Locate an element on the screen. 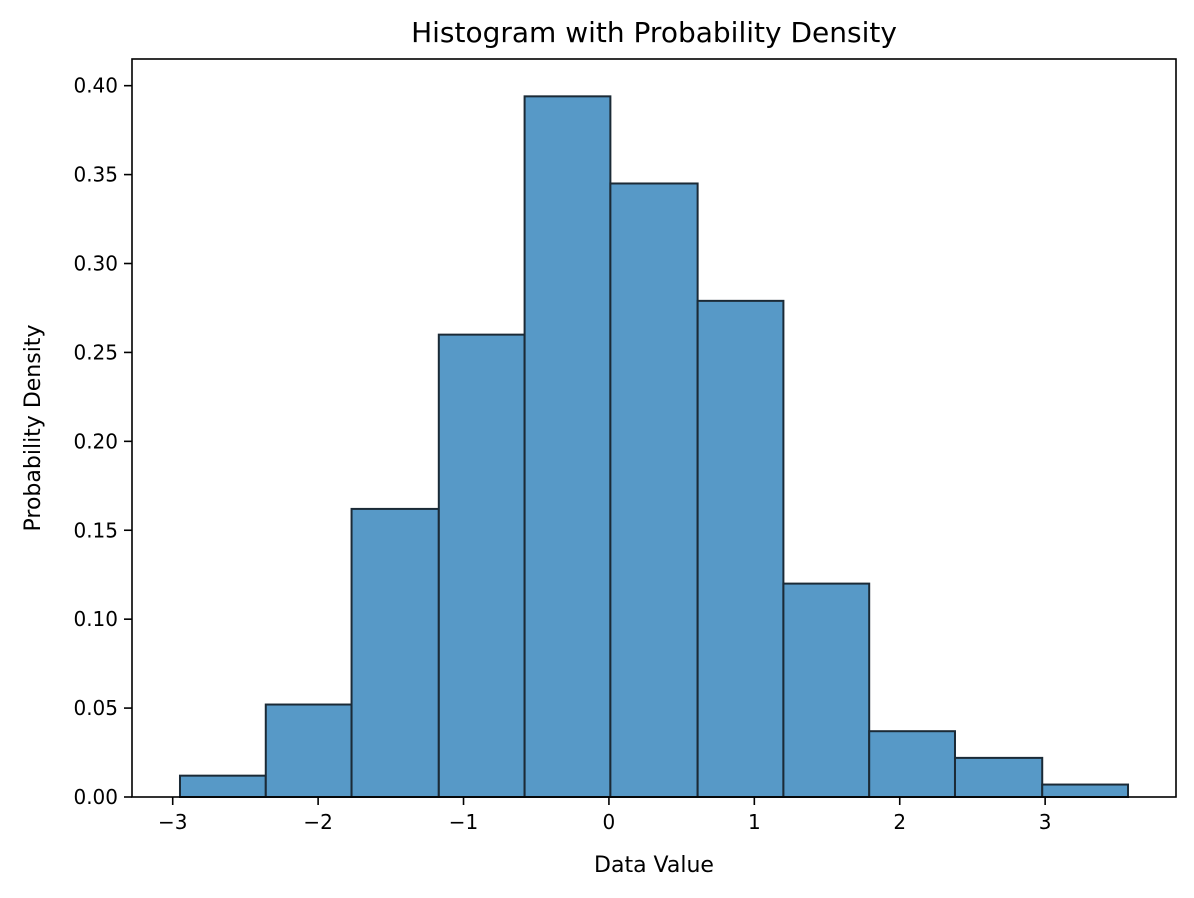 The width and height of the screenshot is (1194, 898). y-tick-label: 0.00 is located at coordinates (95, 797).